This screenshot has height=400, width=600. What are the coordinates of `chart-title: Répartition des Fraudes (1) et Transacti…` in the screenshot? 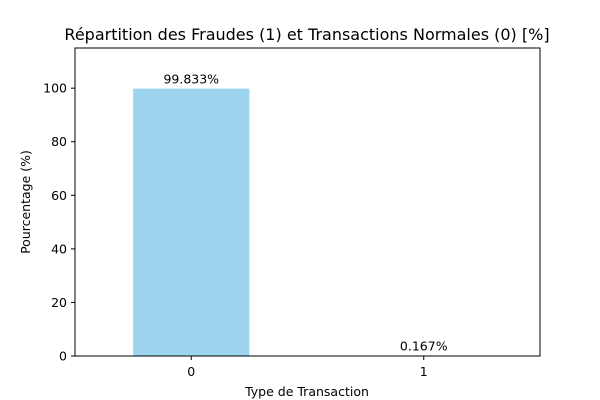 It's located at (306, 34).